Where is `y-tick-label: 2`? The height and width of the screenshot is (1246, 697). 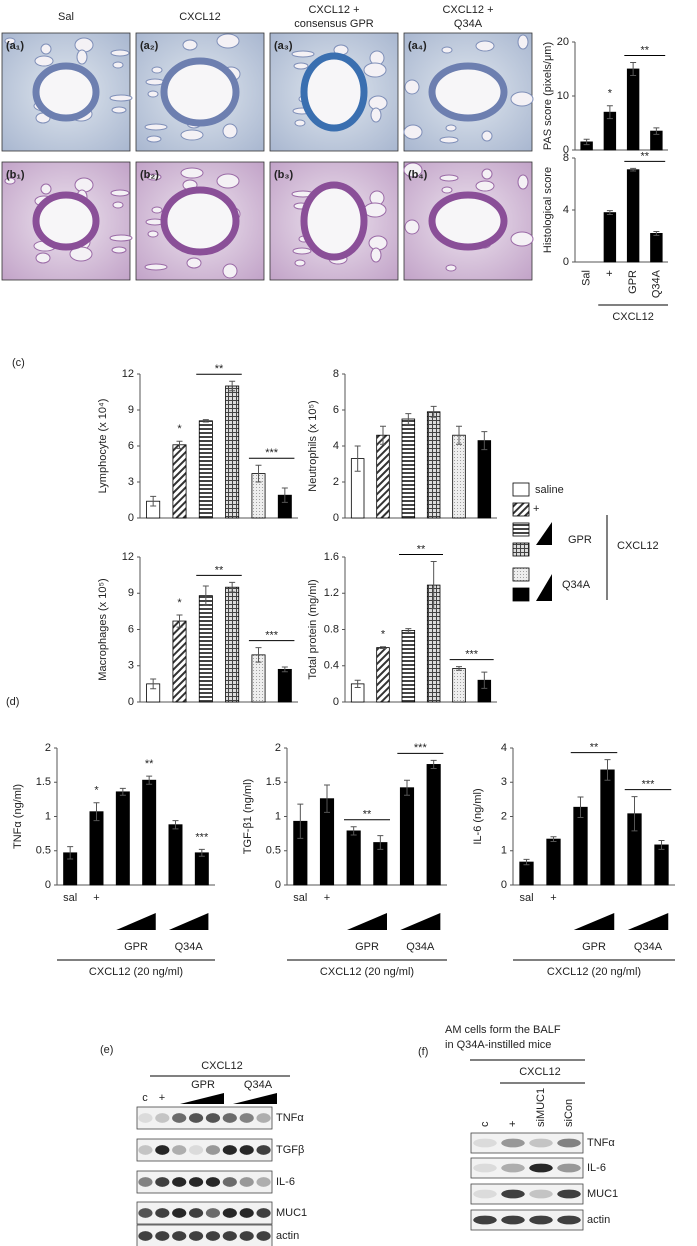 y-tick-label: 2 is located at coordinates (504, 816).